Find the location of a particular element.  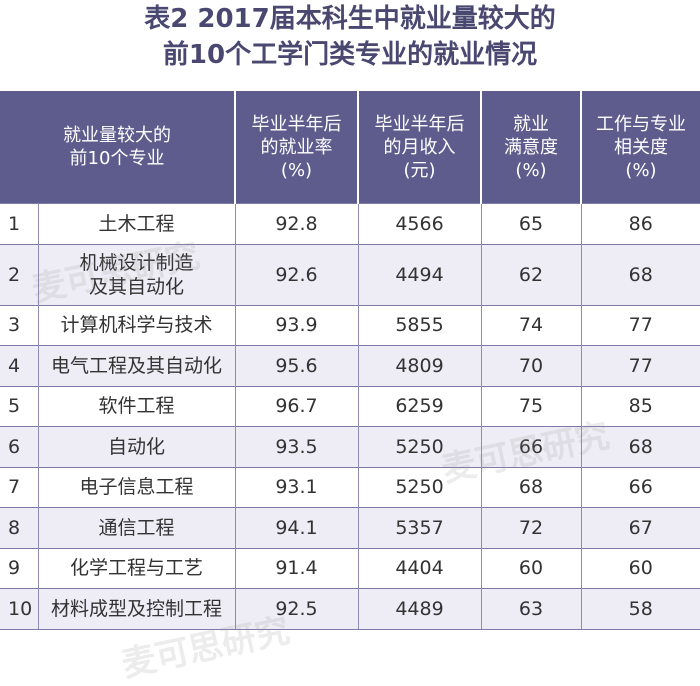

monthly-income-cell: 4404 is located at coordinates (420, 568).